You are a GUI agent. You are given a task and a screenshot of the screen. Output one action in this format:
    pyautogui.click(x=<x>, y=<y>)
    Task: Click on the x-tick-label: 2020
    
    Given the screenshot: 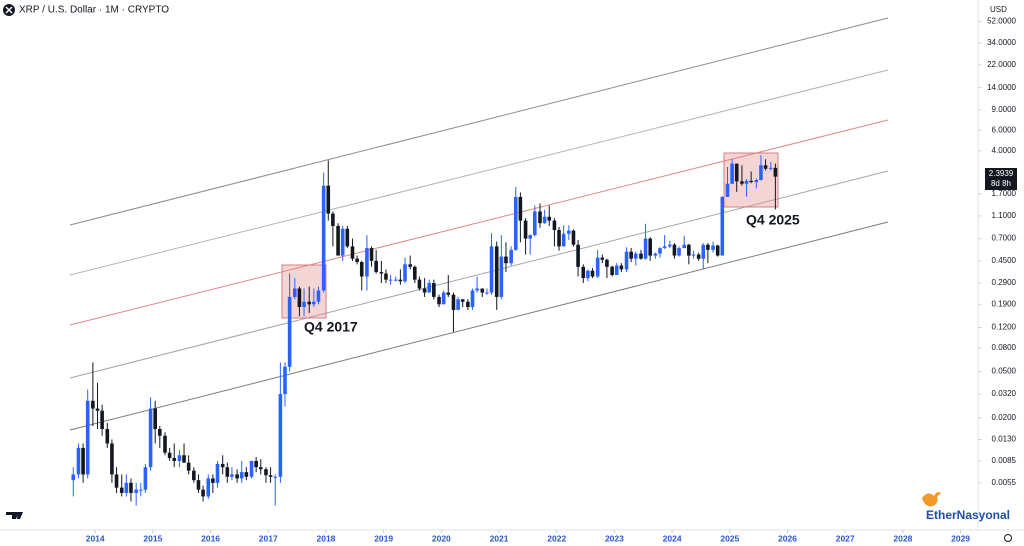 What is the action you would take?
    pyautogui.click(x=441, y=538)
    